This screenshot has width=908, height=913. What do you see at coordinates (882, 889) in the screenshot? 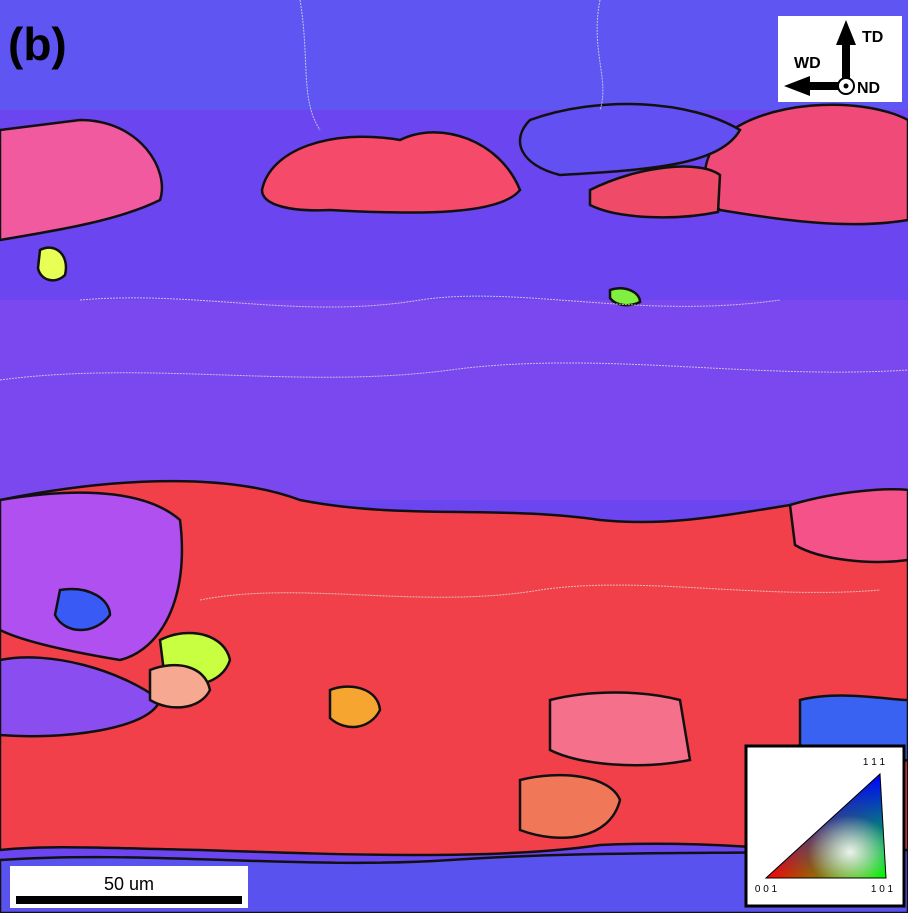
I see `ipf-label-101: 1 0 1` at bounding box center [882, 889].